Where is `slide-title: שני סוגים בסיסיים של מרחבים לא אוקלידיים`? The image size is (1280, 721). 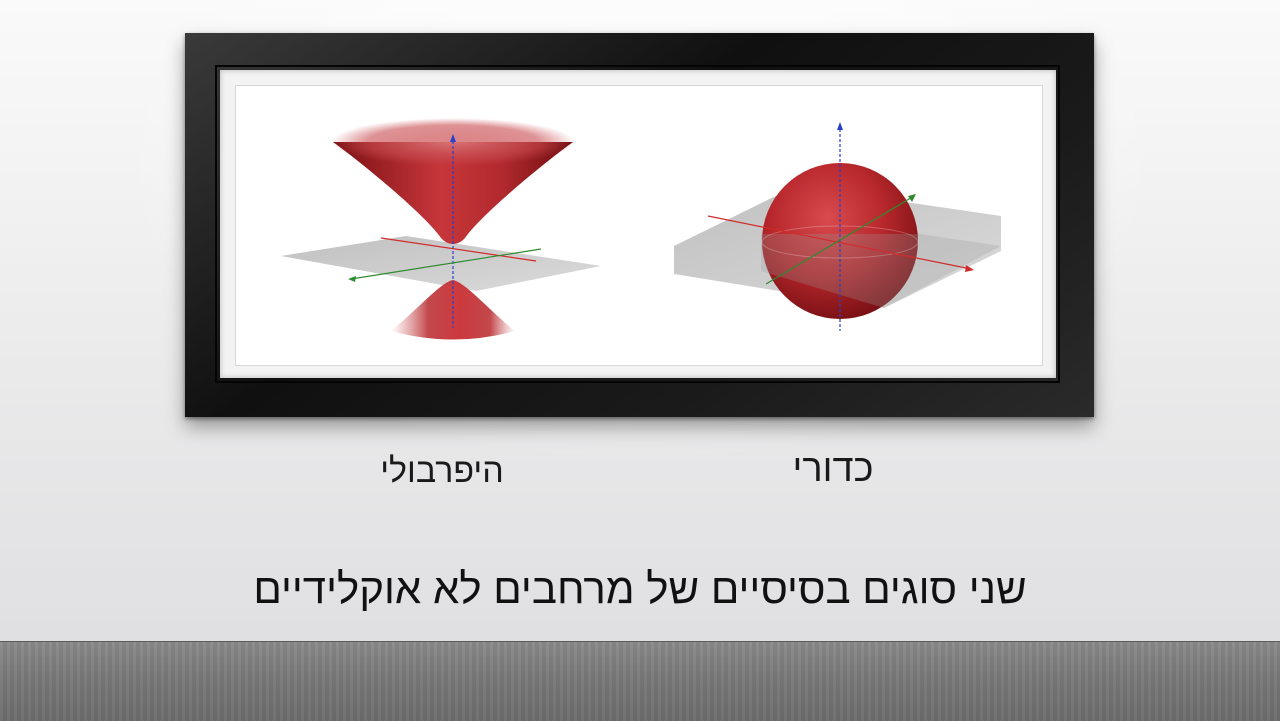
slide-title: שני סוגים בסיסיים של מרחבים לא אוקלידיים is located at coordinates (640, 588).